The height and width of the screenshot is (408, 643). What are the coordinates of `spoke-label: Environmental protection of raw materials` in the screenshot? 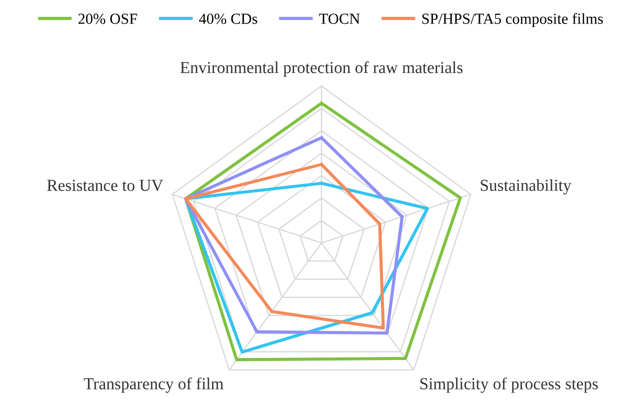 It's located at (321, 69).